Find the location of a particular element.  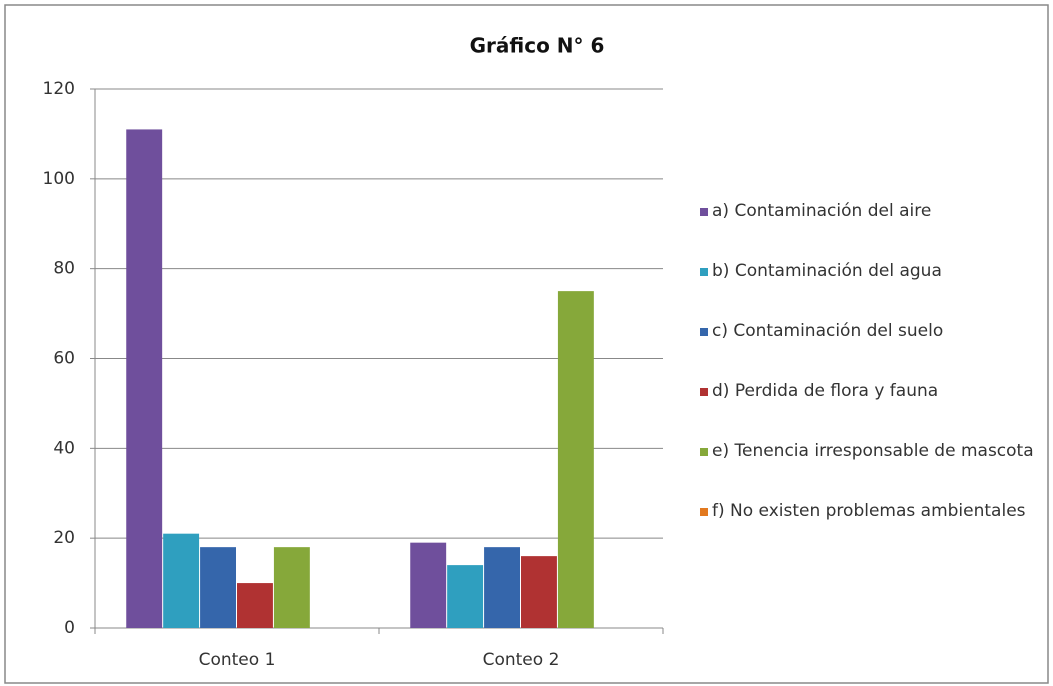

legend-label: a) Contaminación del aire is located at coordinates (822, 211).